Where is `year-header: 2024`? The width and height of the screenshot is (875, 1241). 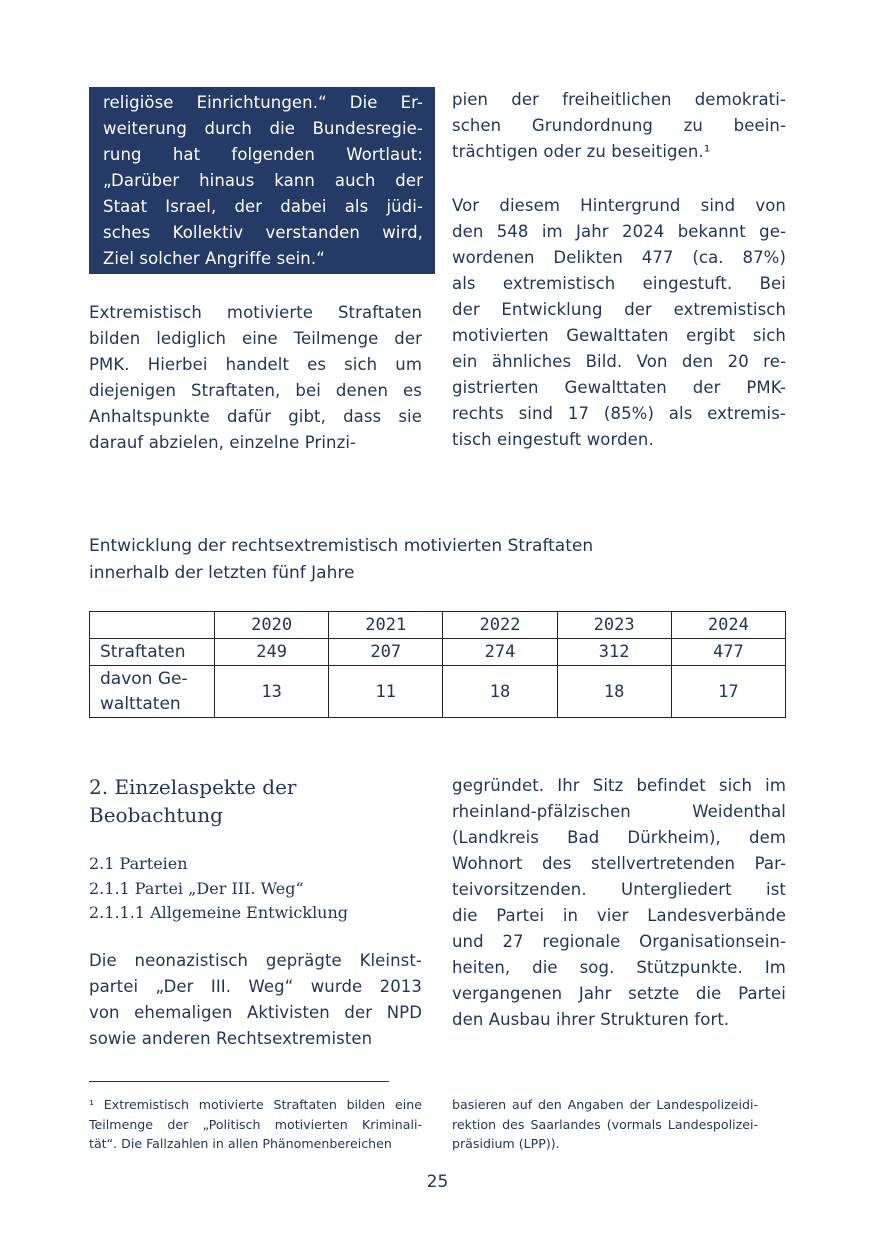
year-header: 2024 is located at coordinates (728, 625).